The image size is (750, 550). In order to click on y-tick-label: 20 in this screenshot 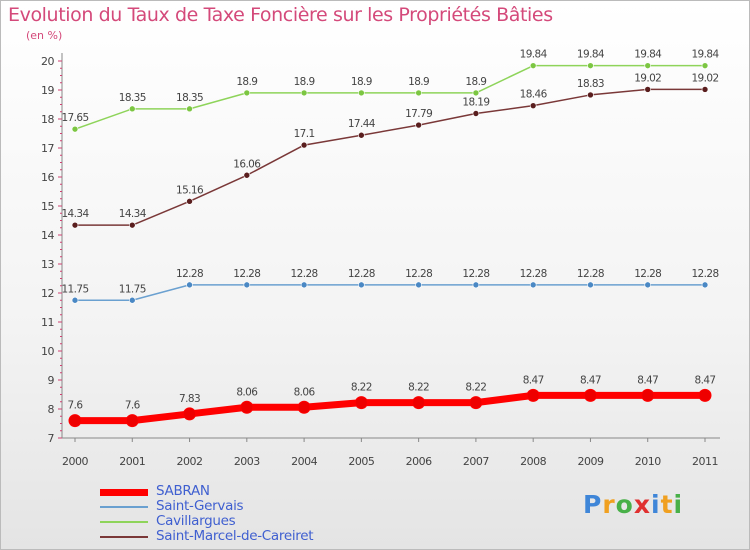, I will do `click(47, 61)`.